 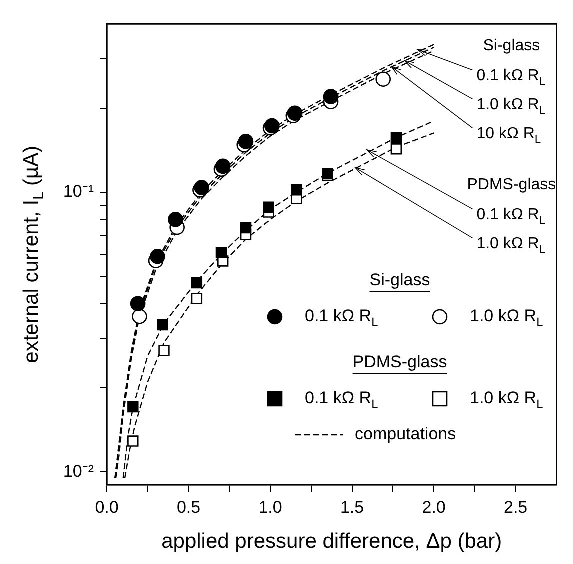 I want to click on x-tick-label: 0.0, so click(x=107, y=507).